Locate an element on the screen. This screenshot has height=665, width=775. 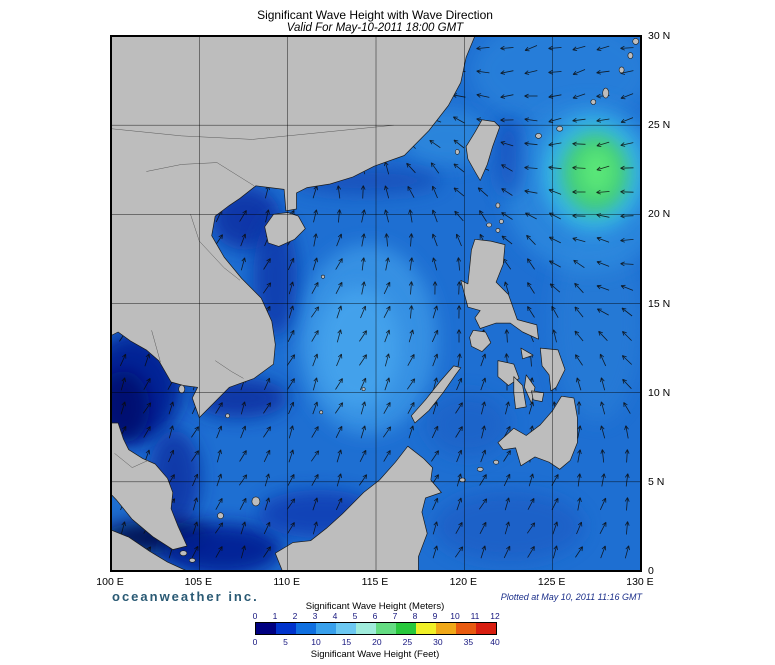
meters-tick: 8 is located at coordinates (415, 616).